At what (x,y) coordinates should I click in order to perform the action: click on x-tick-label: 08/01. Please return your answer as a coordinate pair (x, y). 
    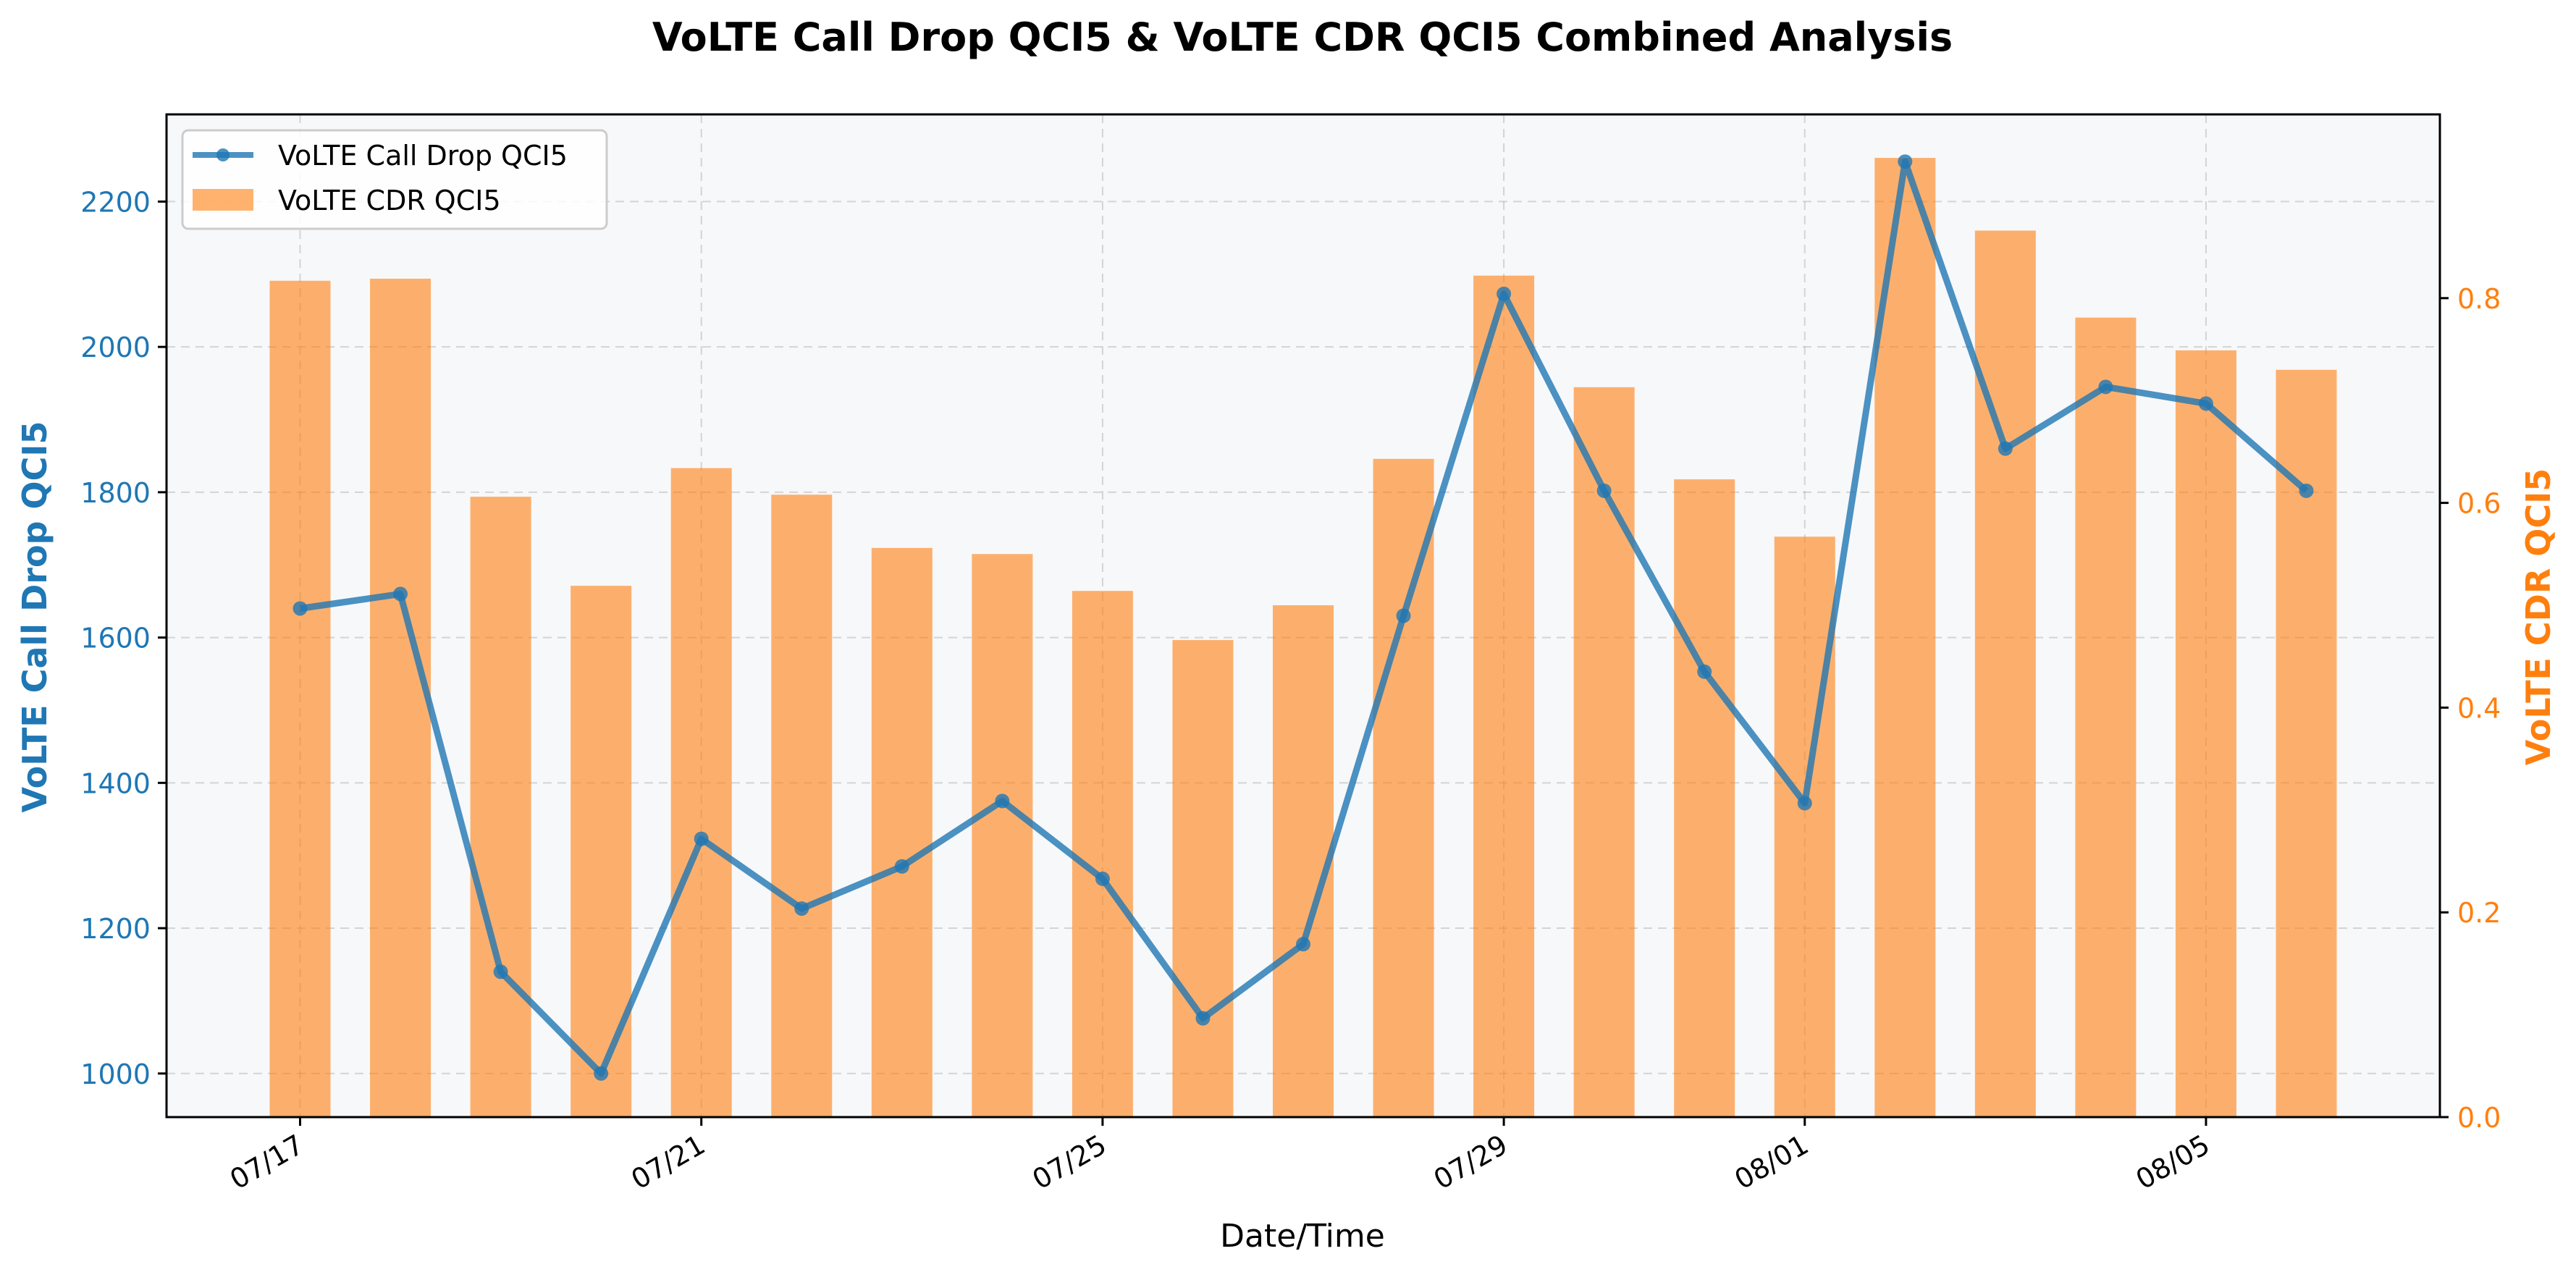
    Looking at the image, I should click on (1771, 1162).